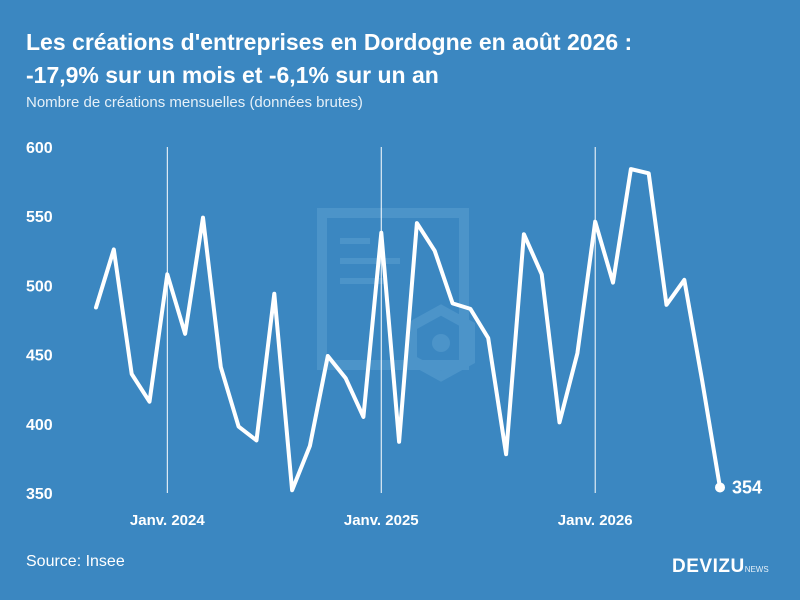 Image resolution: width=800 pixels, height=600 pixels. What do you see at coordinates (39, 356) in the screenshot?
I see `y-tick-label: 450` at bounding box center [39, 356].